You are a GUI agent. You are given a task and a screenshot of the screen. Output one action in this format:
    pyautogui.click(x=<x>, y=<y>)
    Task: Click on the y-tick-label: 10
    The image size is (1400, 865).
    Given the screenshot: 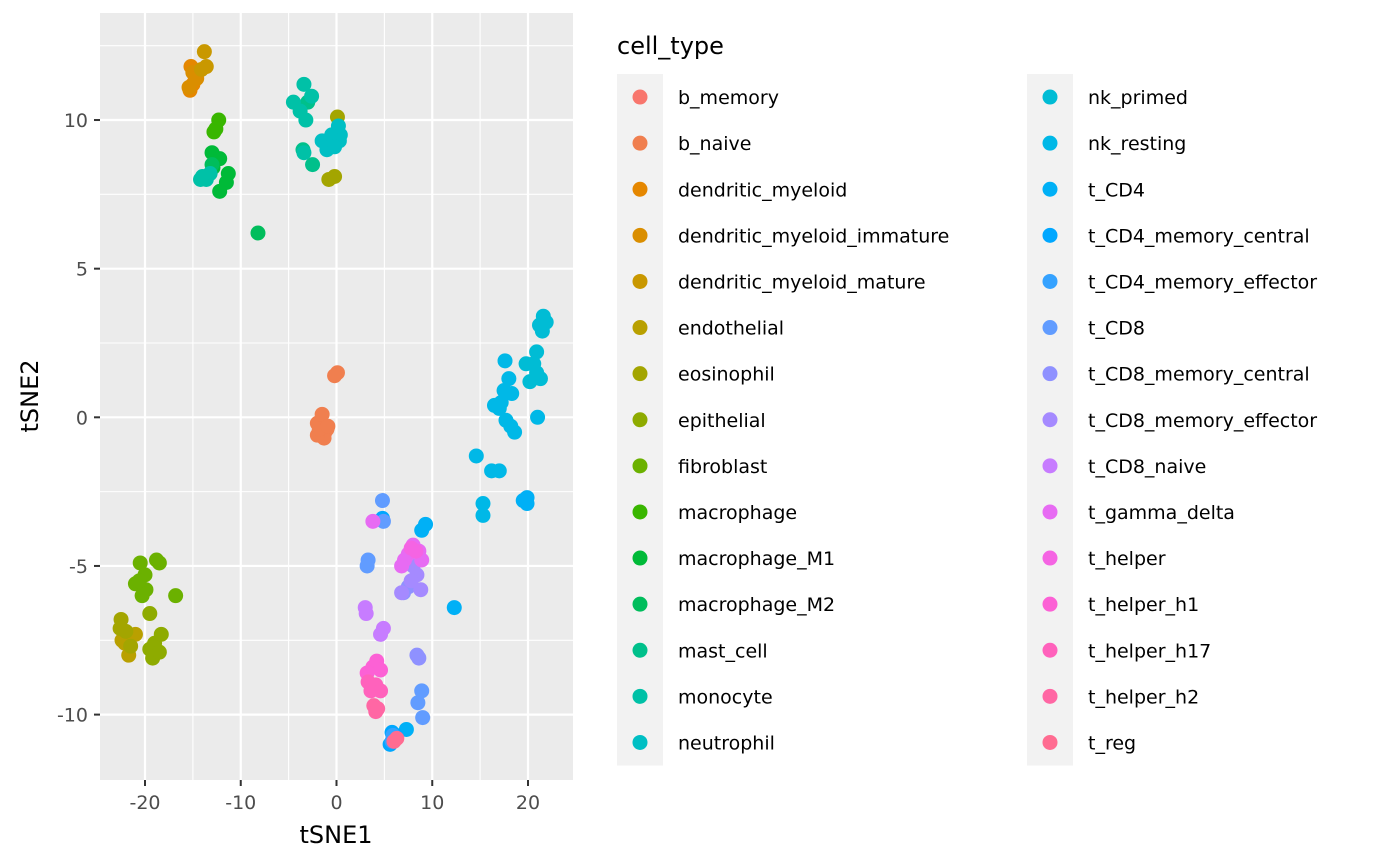 What is the action you would take?
    pyautogui.click(x=76, y=121)
    